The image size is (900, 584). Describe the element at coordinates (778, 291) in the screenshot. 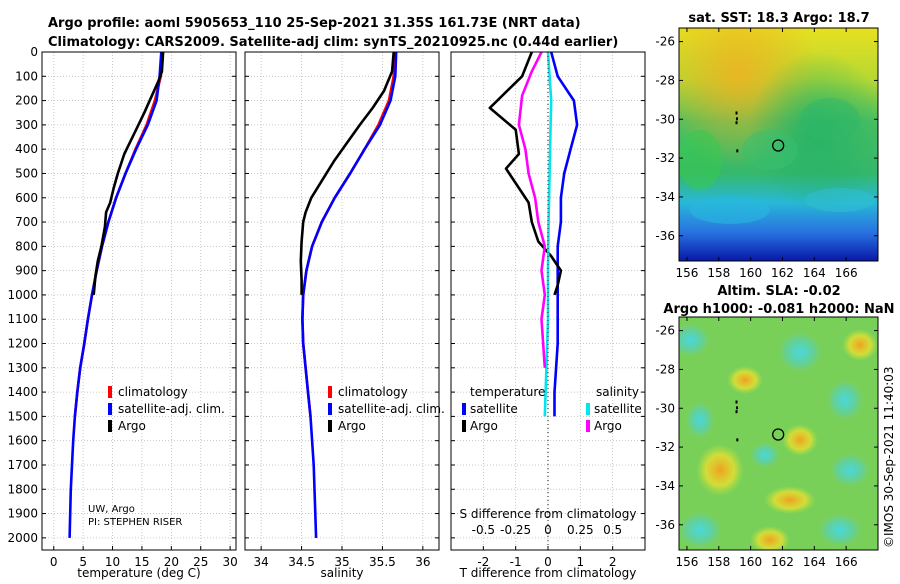

I see `sla-map-title-line1: Altim. SLA: -0.02` at that location.